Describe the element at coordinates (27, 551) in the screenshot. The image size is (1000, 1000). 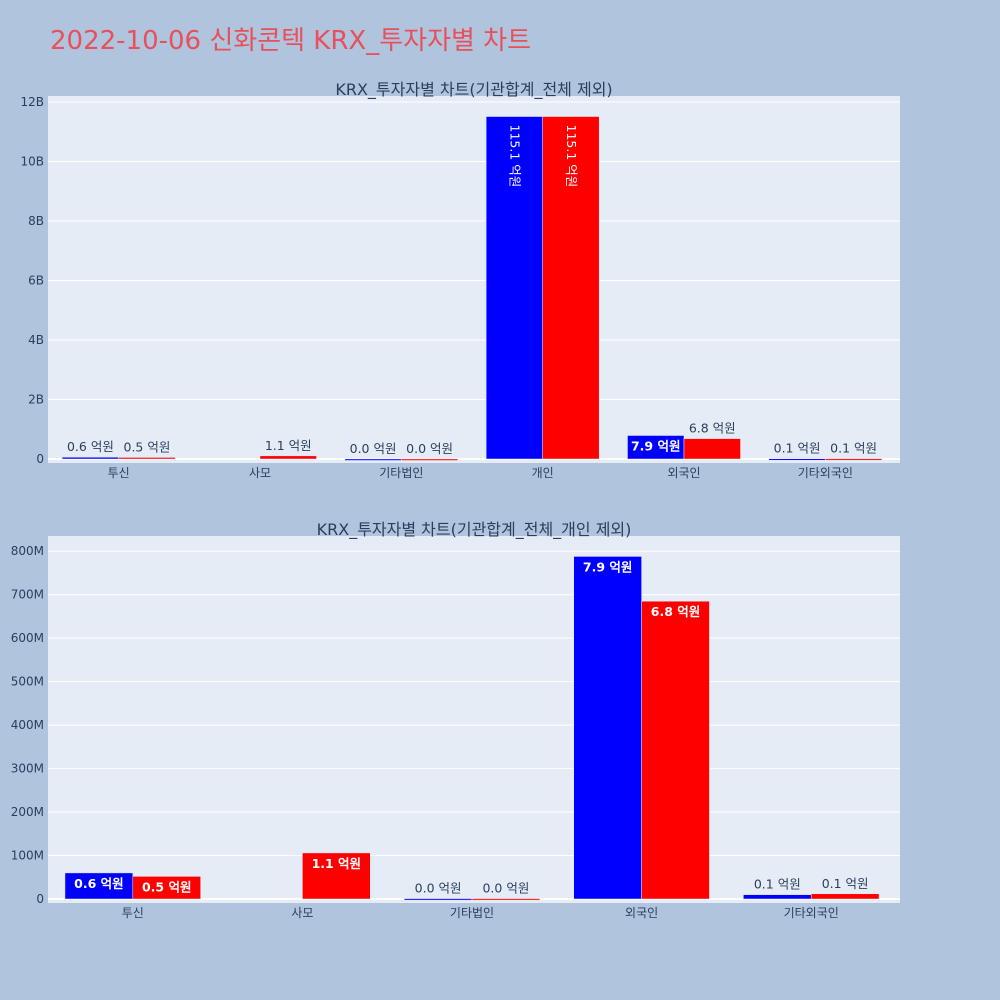
I see `y-tick-label: 800M` at that location.